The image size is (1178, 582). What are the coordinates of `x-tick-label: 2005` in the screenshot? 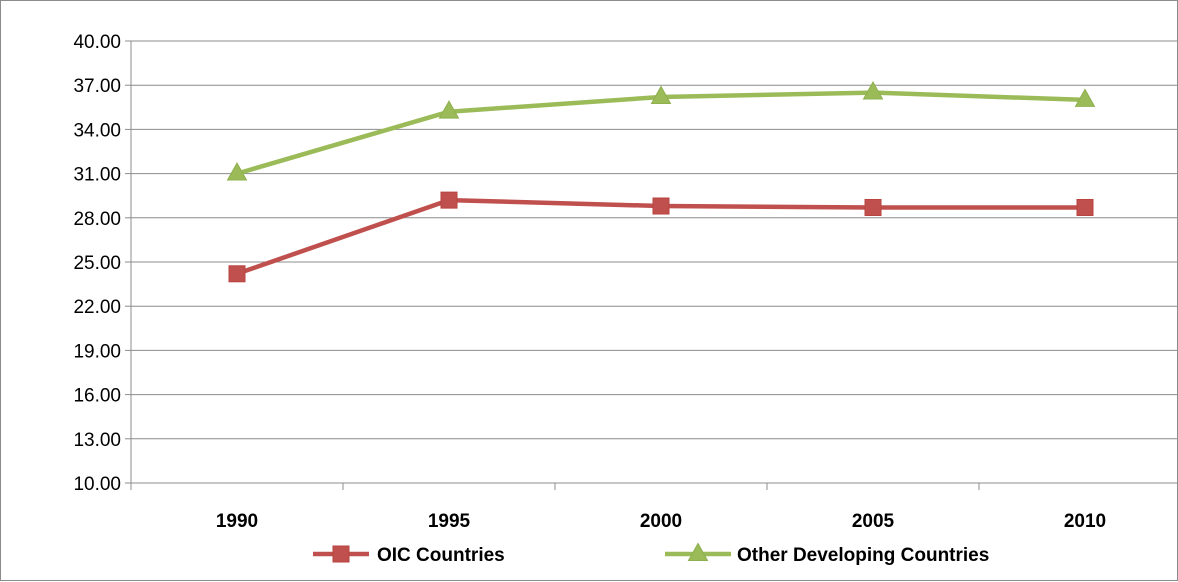 It's located at (873, 521).